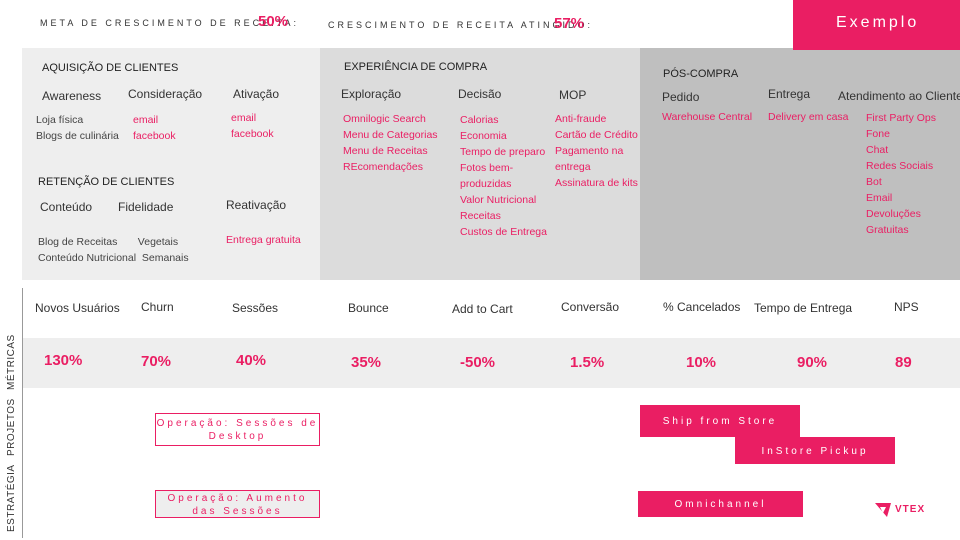  I want to click on ativacao-items: email facebook, so click(252, 126).